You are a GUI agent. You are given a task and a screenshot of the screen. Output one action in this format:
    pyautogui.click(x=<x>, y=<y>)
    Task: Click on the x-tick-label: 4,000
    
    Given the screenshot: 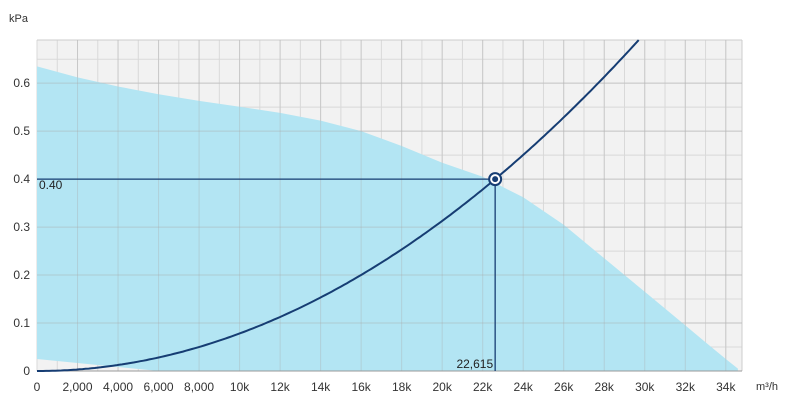 What is the action you would take?
    pyautogui.click(x=118, y=387)
    